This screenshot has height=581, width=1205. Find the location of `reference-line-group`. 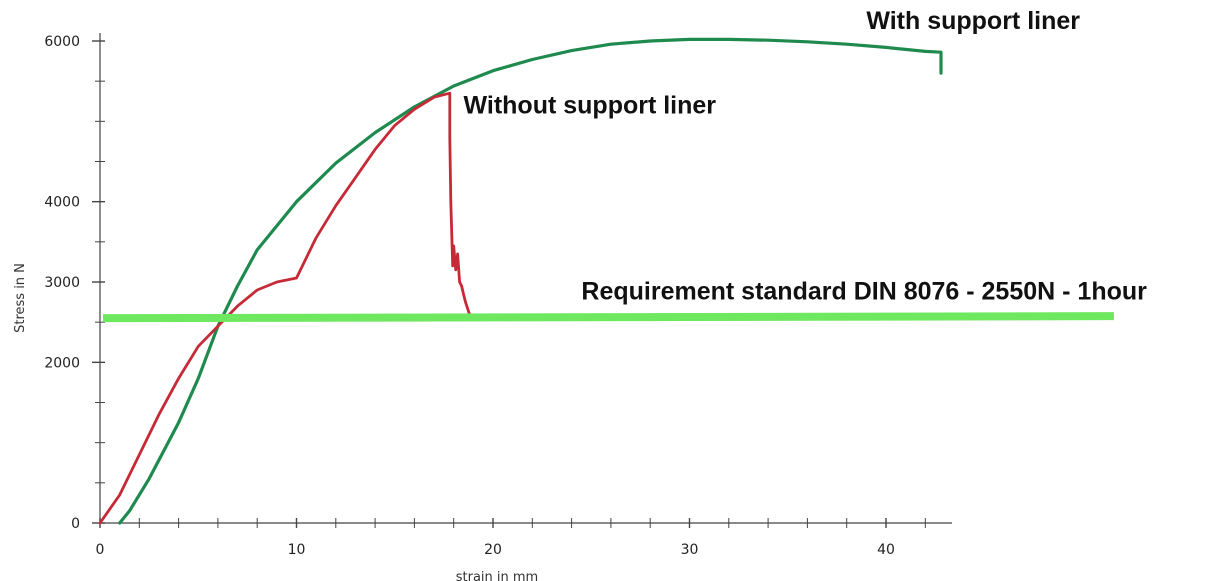

reference-line-group is located at coordinates (608, 317).